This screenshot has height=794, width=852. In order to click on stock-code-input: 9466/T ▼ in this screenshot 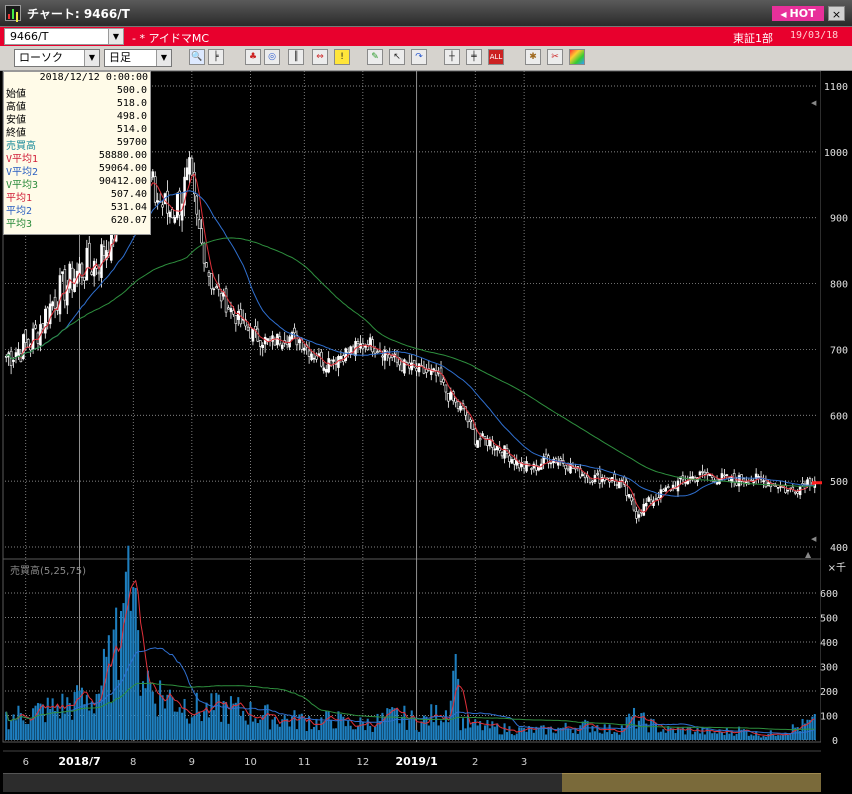, I will do `click(64, 36)`.